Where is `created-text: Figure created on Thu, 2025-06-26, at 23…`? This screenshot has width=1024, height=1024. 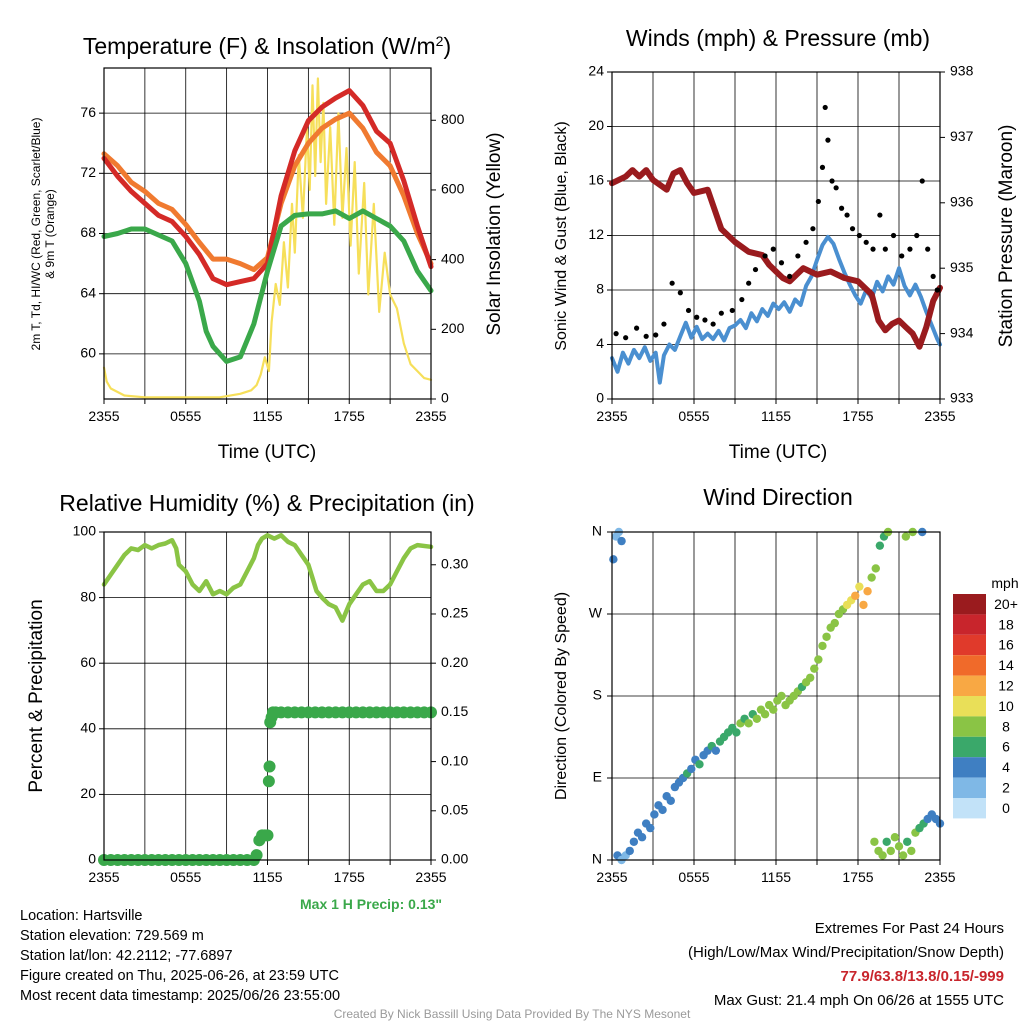
created-text: Figure created on Thu, 2025-06-26, at 23… is located at coordinates (179, 976).